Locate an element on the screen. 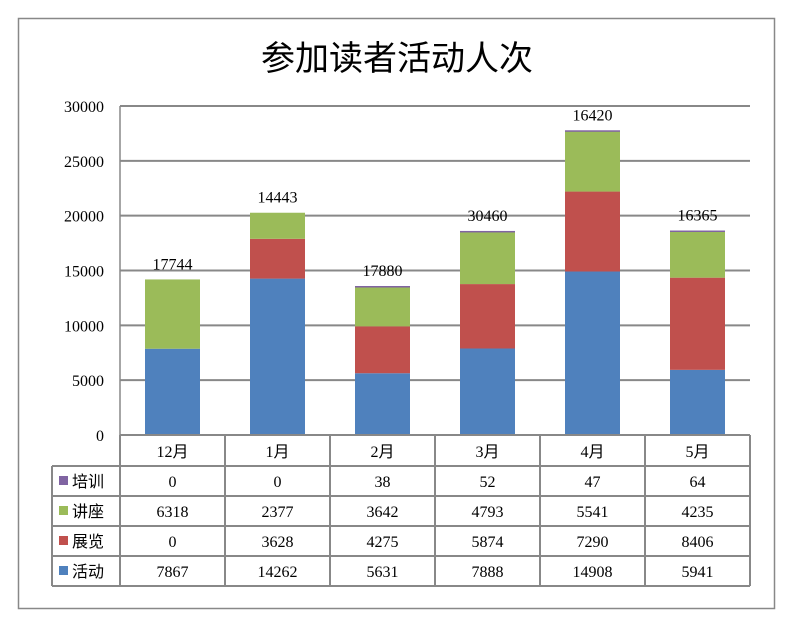 The image size is (793, 637). legend-label: 活动 is located at coordinates (88, 572).